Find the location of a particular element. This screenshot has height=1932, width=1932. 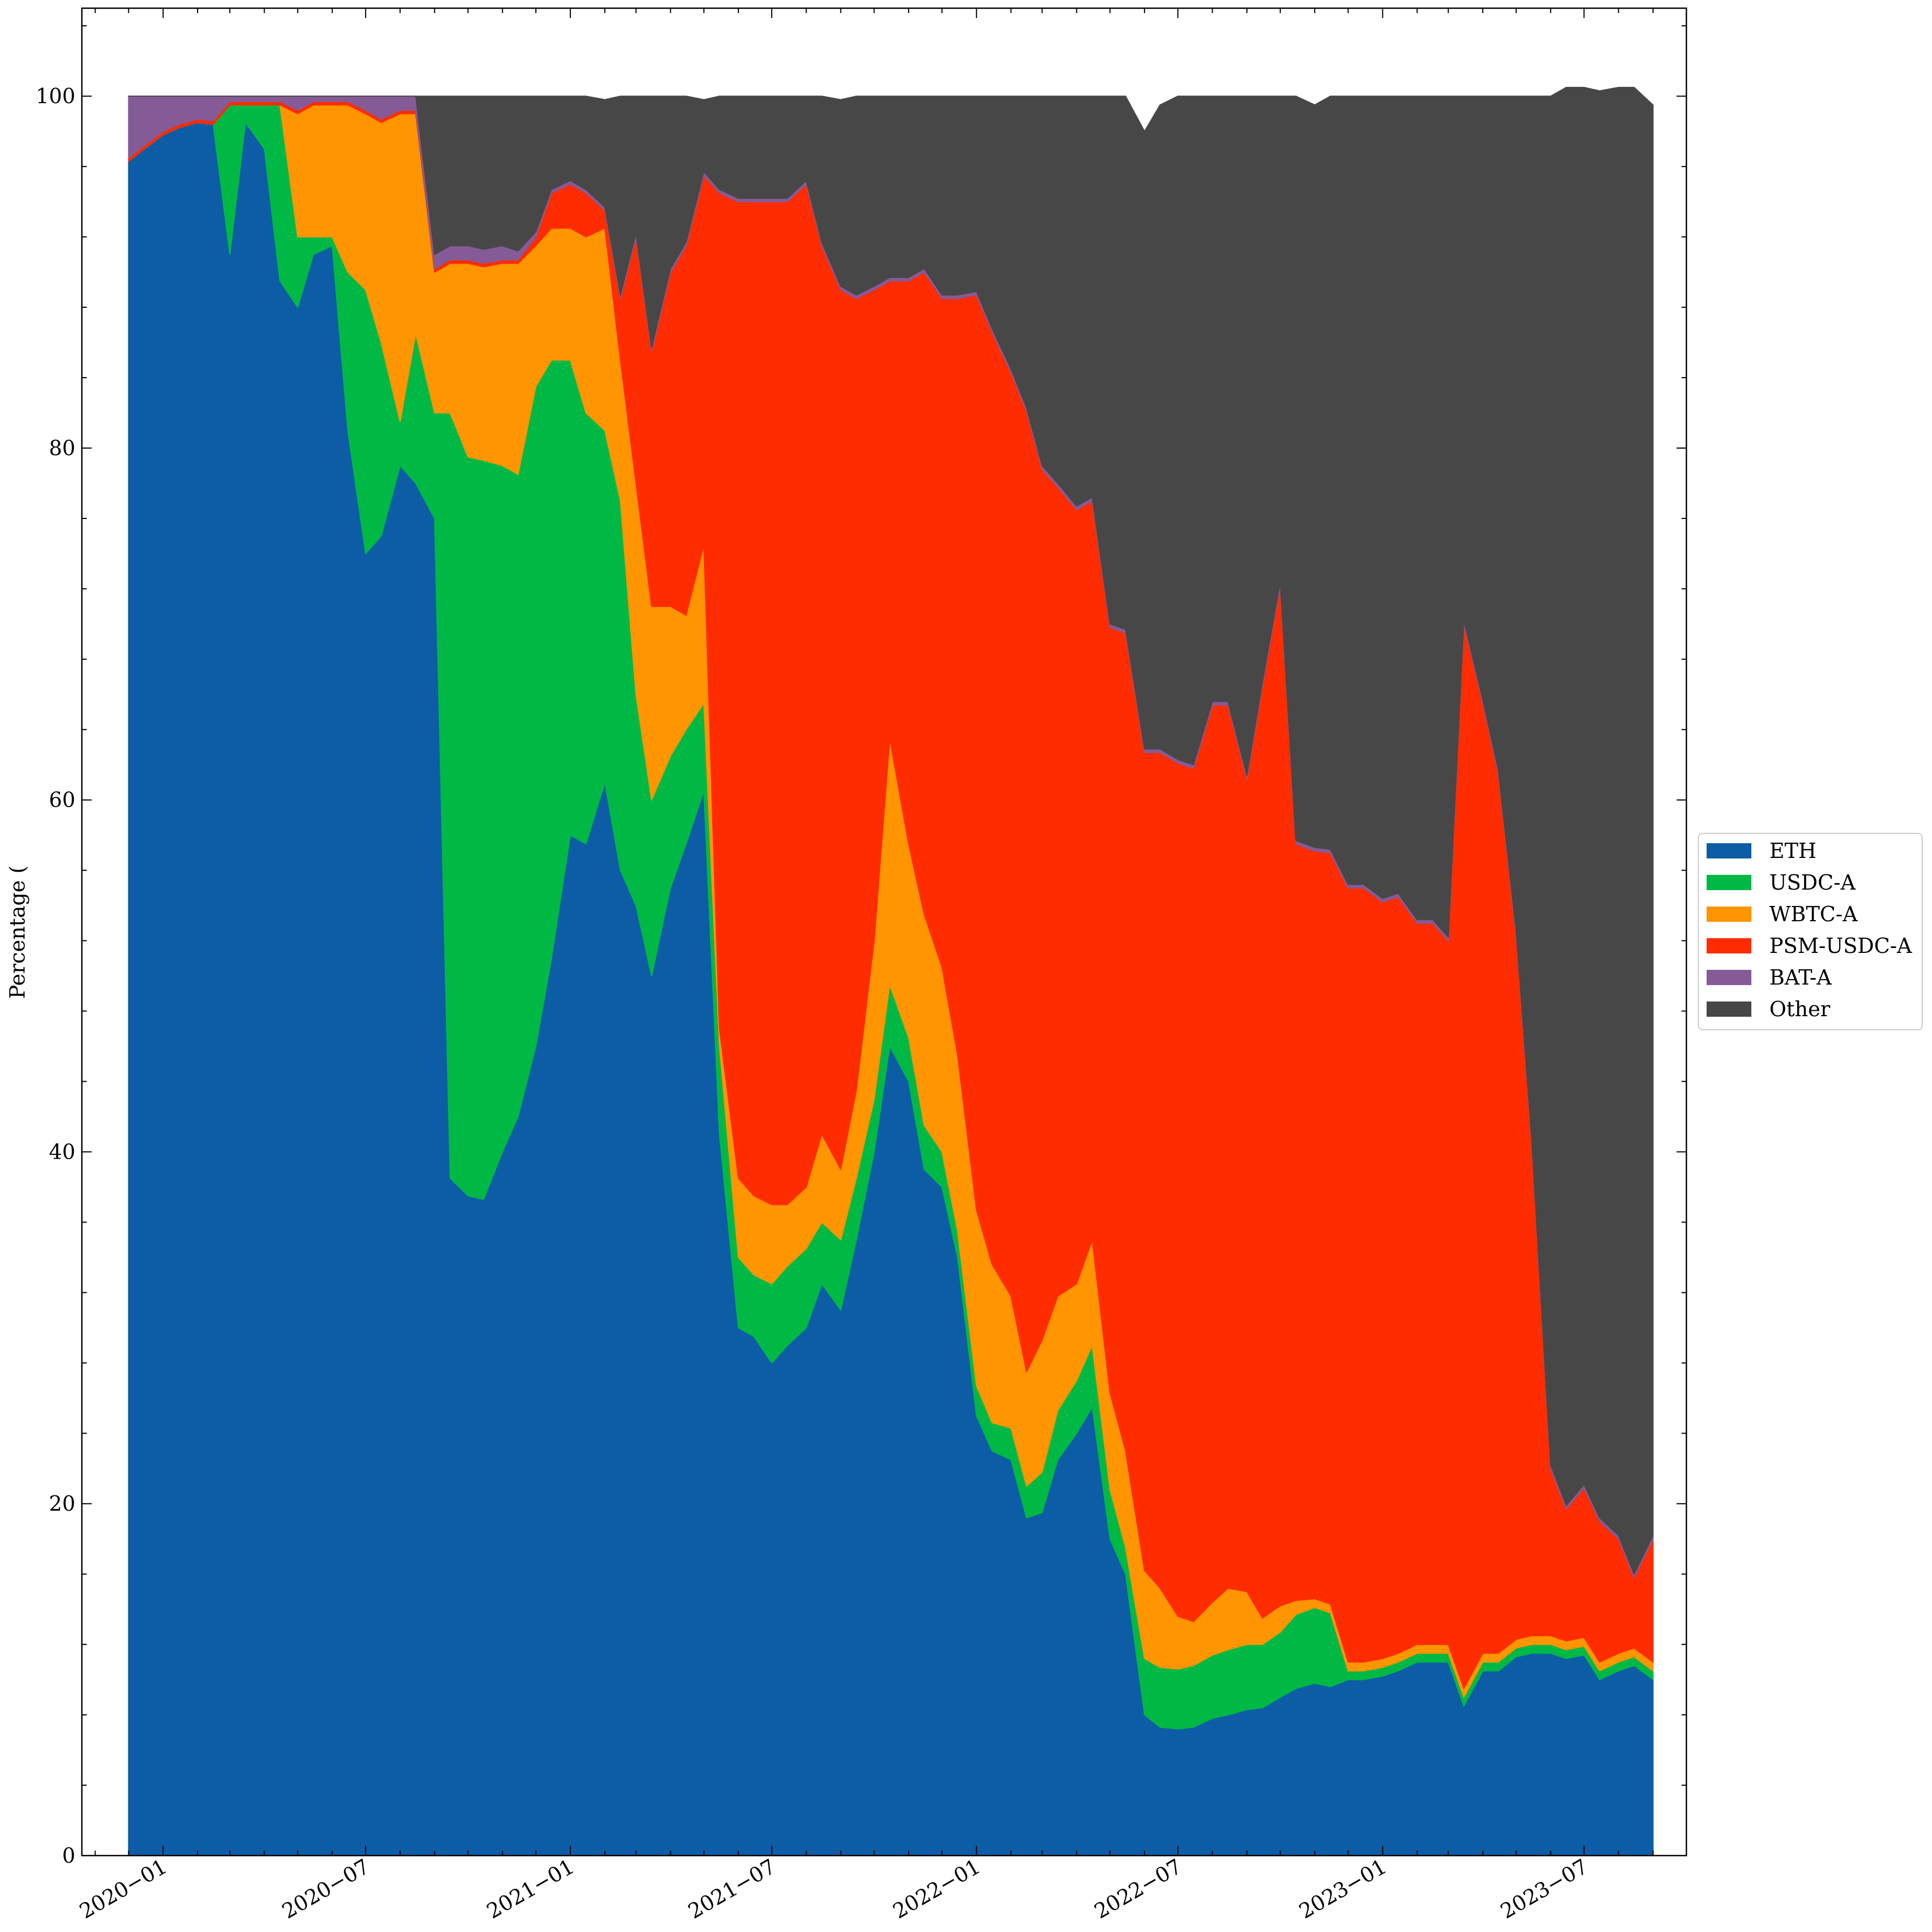

legend-swatch-other is located at coordinates (1729, 1009).